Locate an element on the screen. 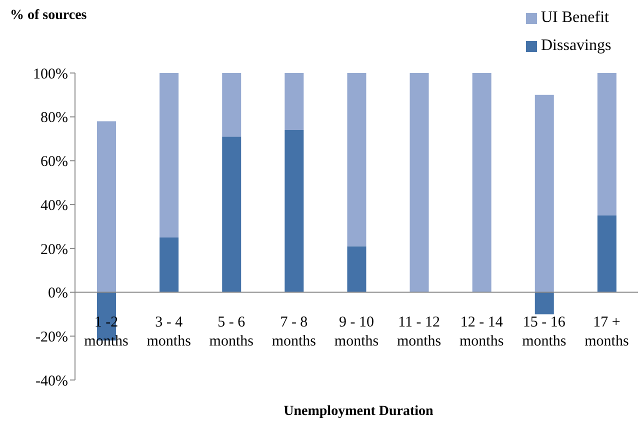 This screenshot has height=428, width=642. y-tick-label: 20% is located at coordinates (54, 250).